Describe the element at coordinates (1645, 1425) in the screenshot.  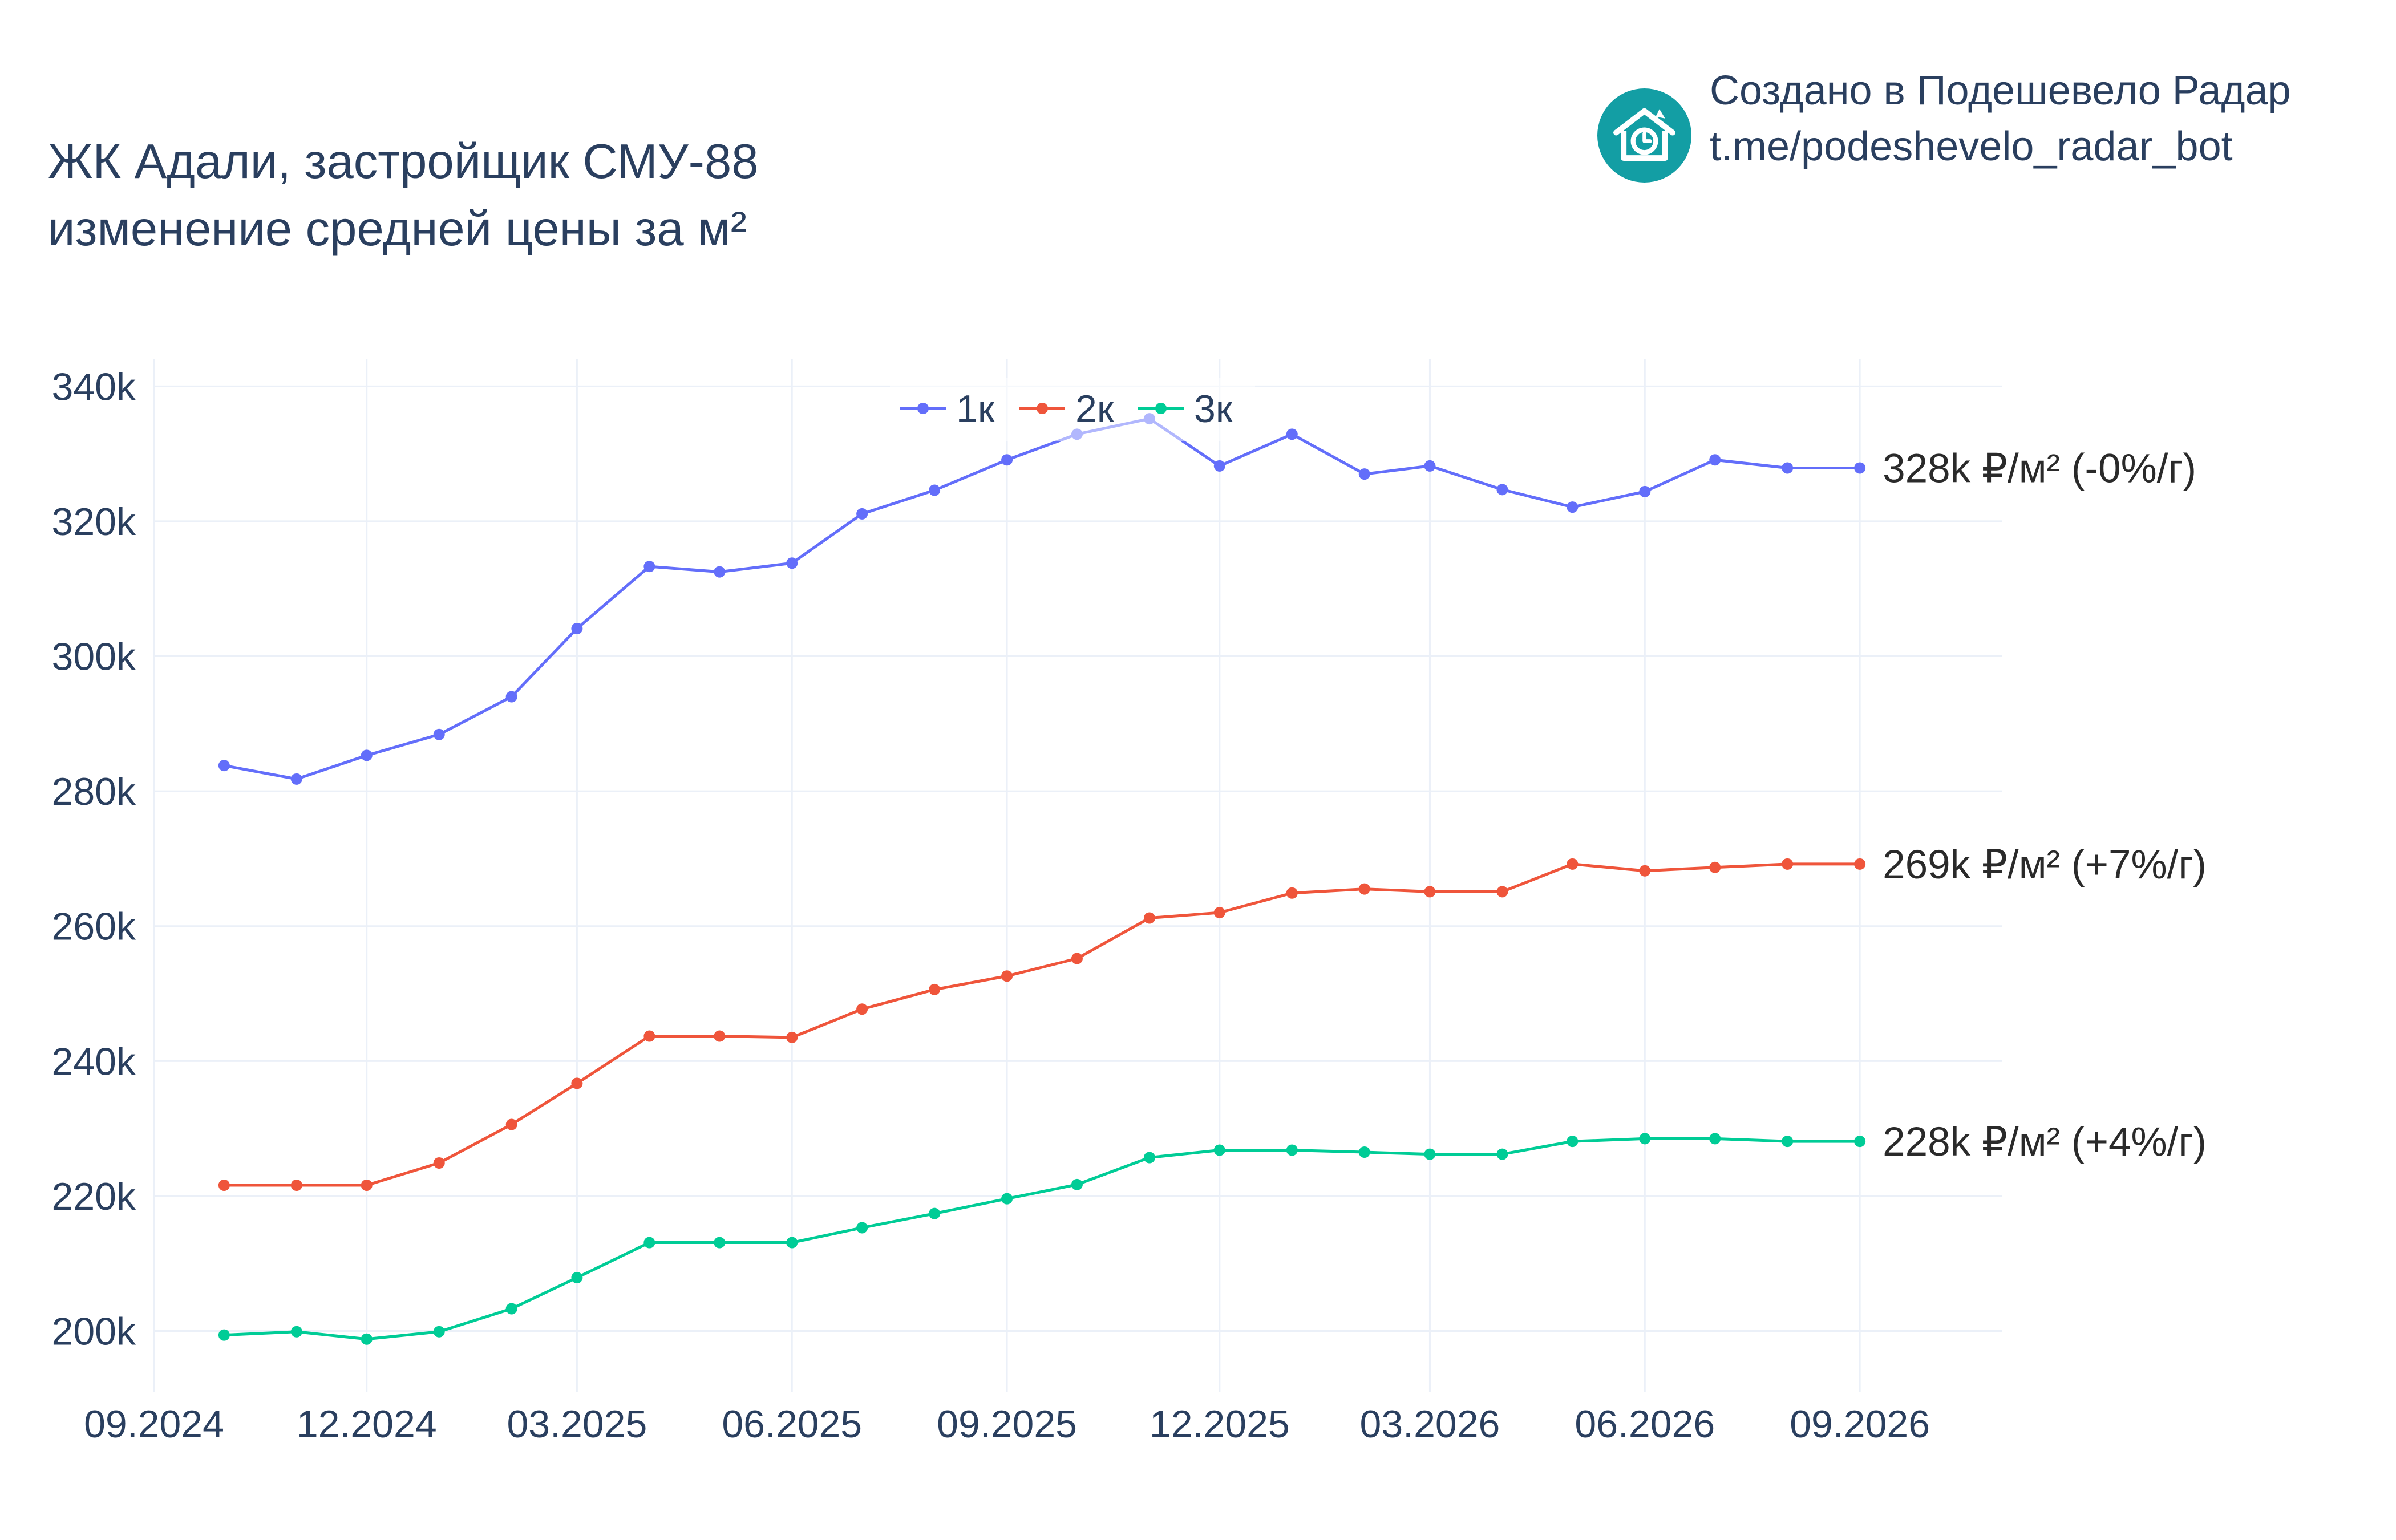
I see `x-tick-label: 06.2026` at that location.